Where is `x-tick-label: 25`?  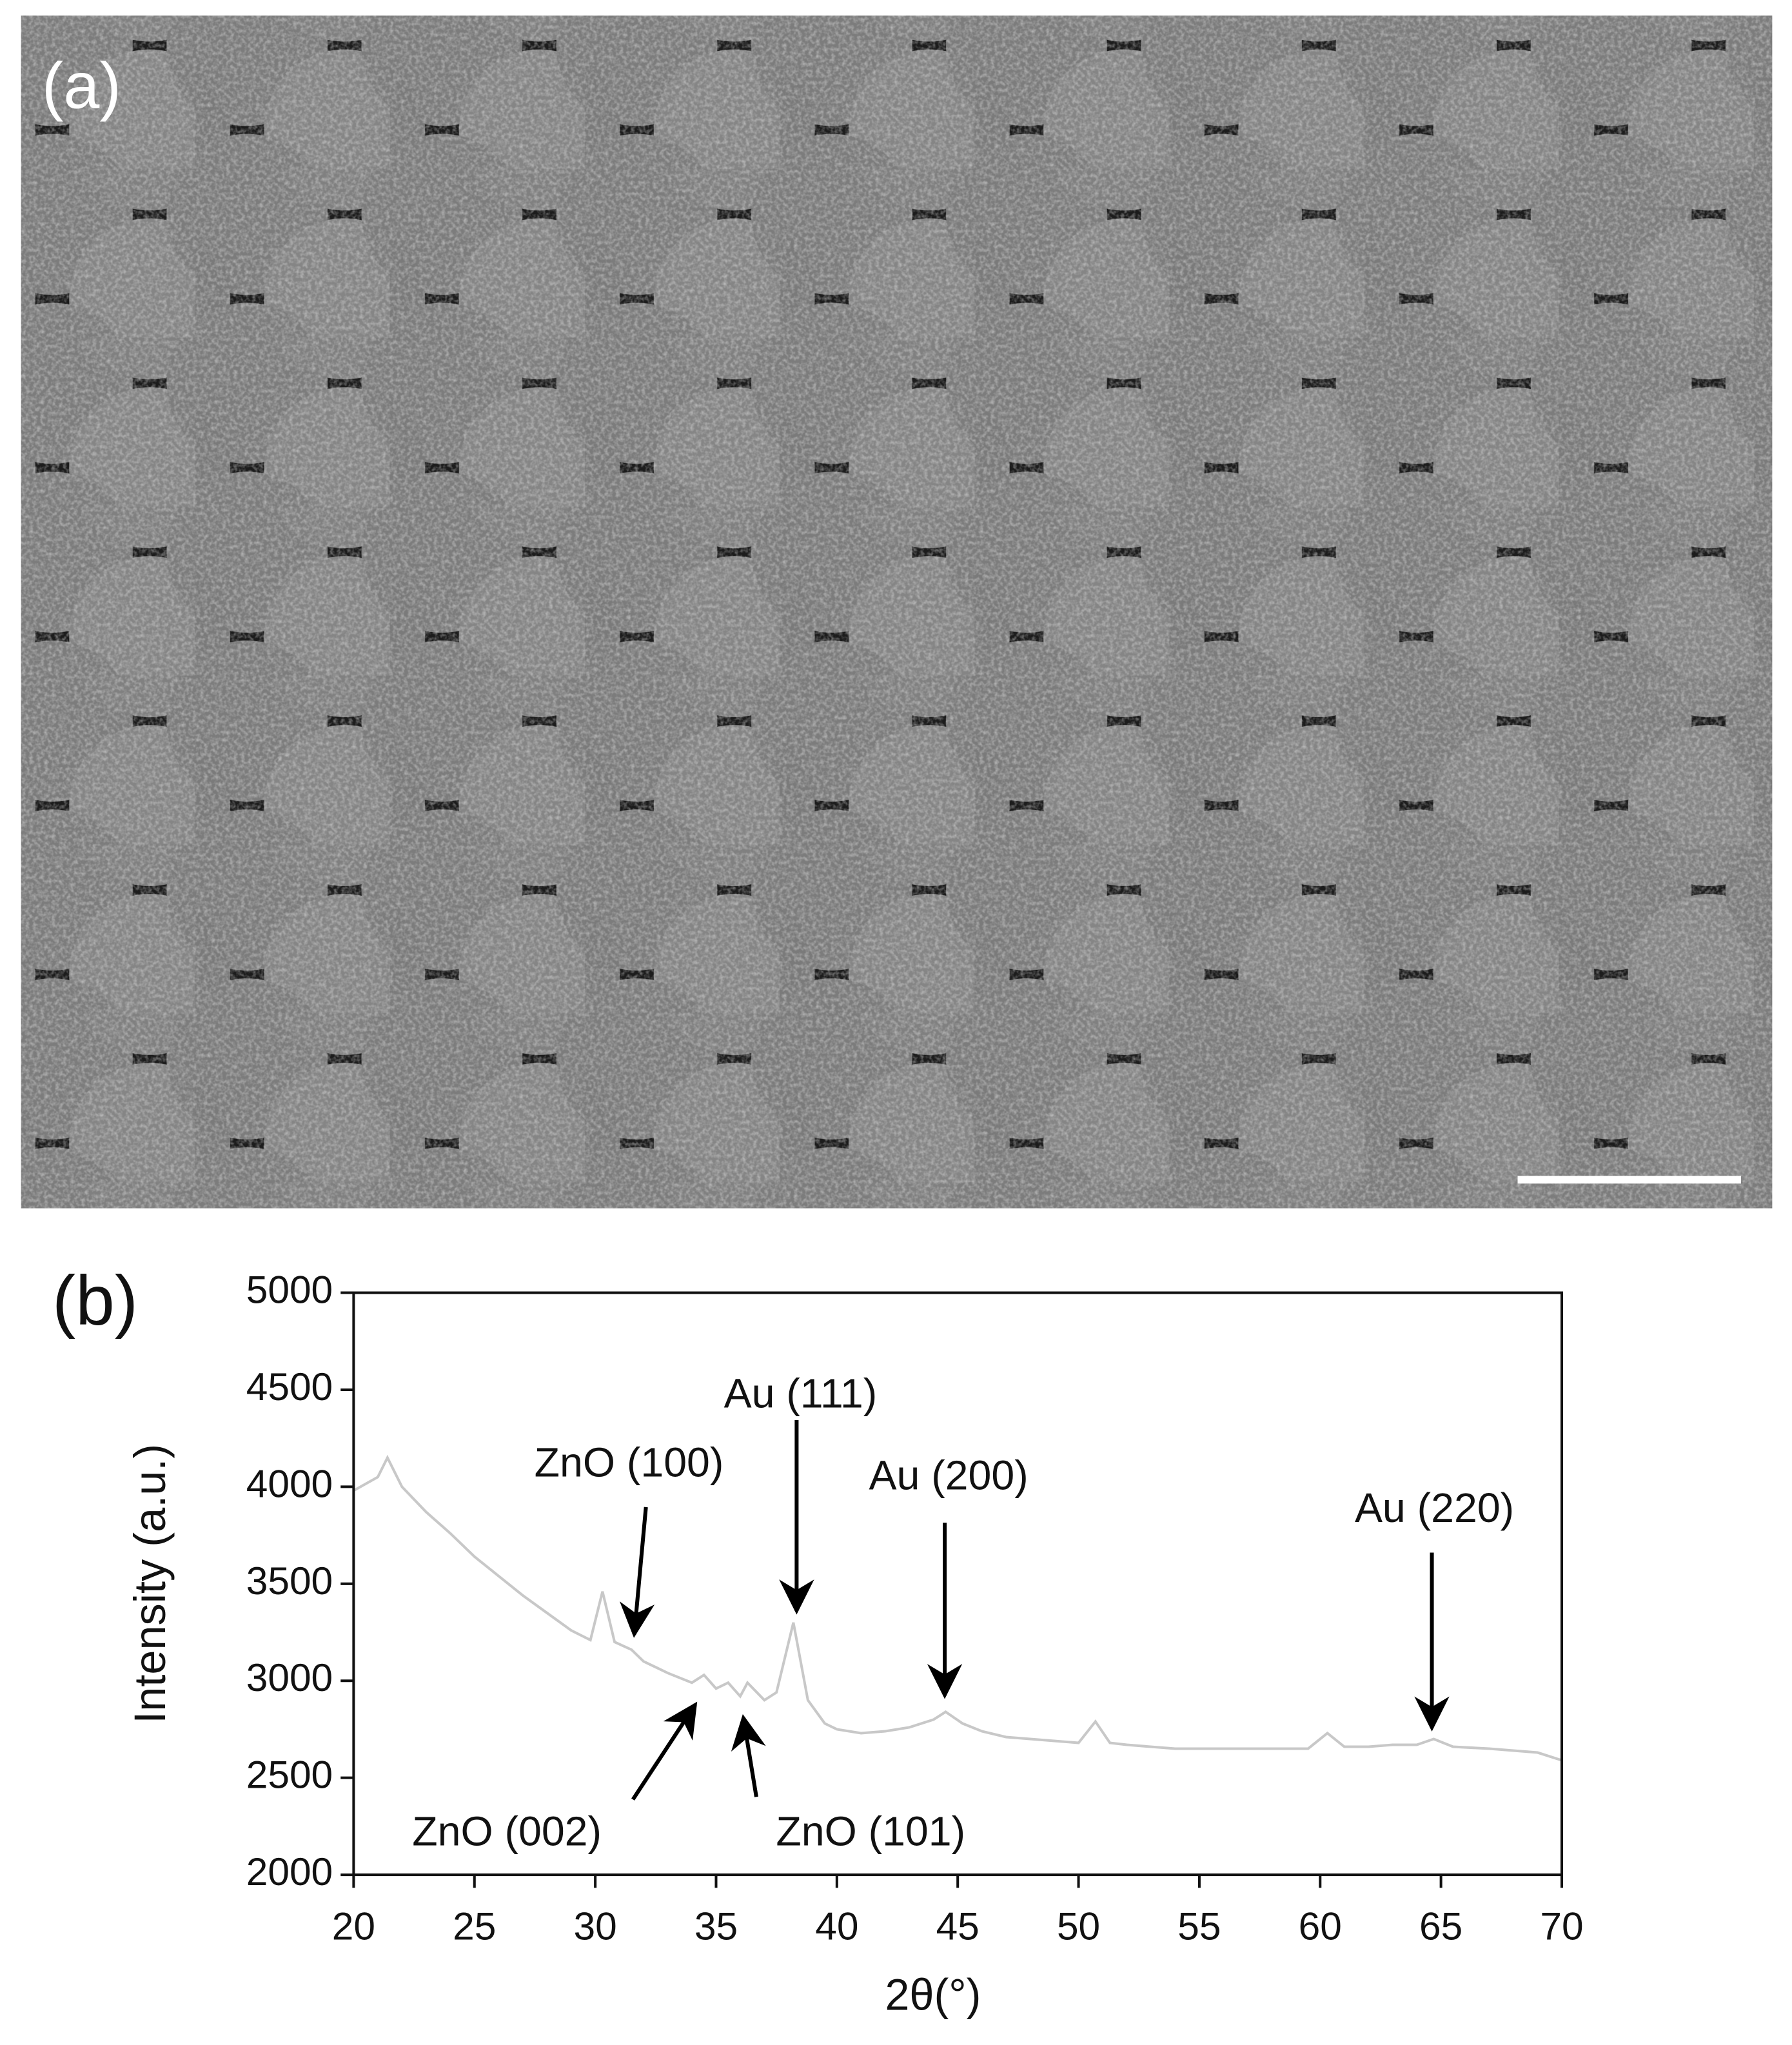 x-tick-label: 25 is located at coordinates (474, 1926).